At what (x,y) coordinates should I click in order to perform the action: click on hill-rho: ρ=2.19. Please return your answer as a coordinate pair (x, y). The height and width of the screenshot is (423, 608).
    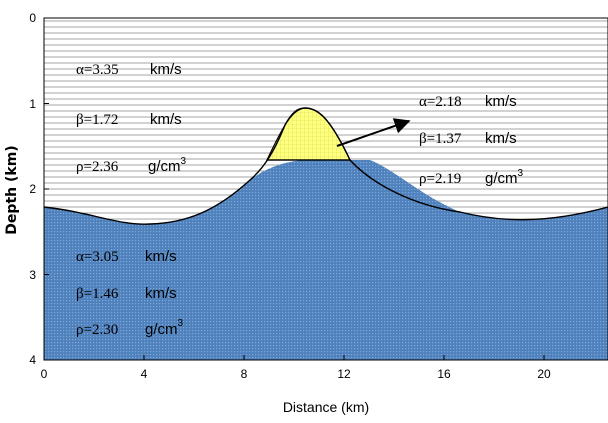
    Looking at the image, I should click on (440, 179).